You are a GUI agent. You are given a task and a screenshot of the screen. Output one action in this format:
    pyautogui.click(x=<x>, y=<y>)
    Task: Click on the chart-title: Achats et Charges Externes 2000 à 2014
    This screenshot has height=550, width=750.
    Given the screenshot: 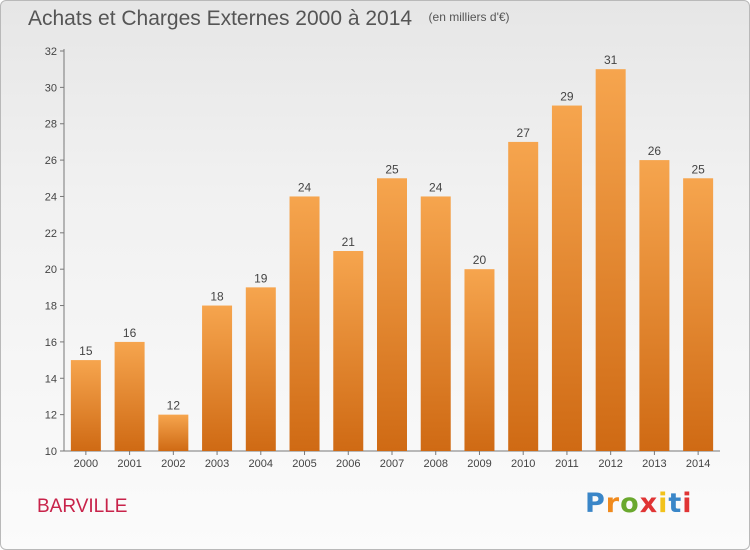 What is the action you would take?
    pyautogui.click(x=220, y=18)
    